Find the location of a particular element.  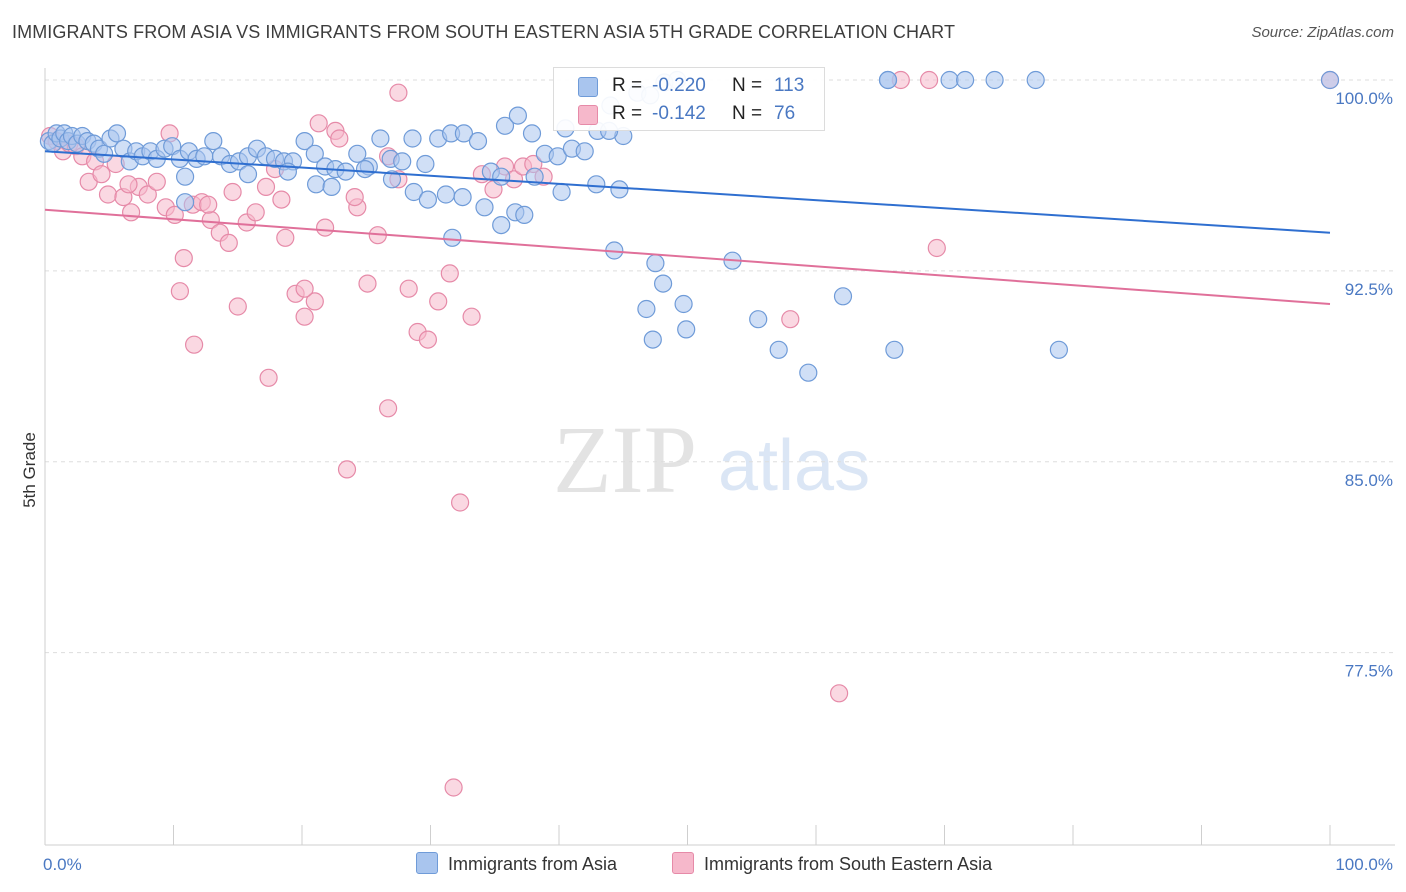

y-tick-label: 100.0% is located at coordinates (1364, 98).